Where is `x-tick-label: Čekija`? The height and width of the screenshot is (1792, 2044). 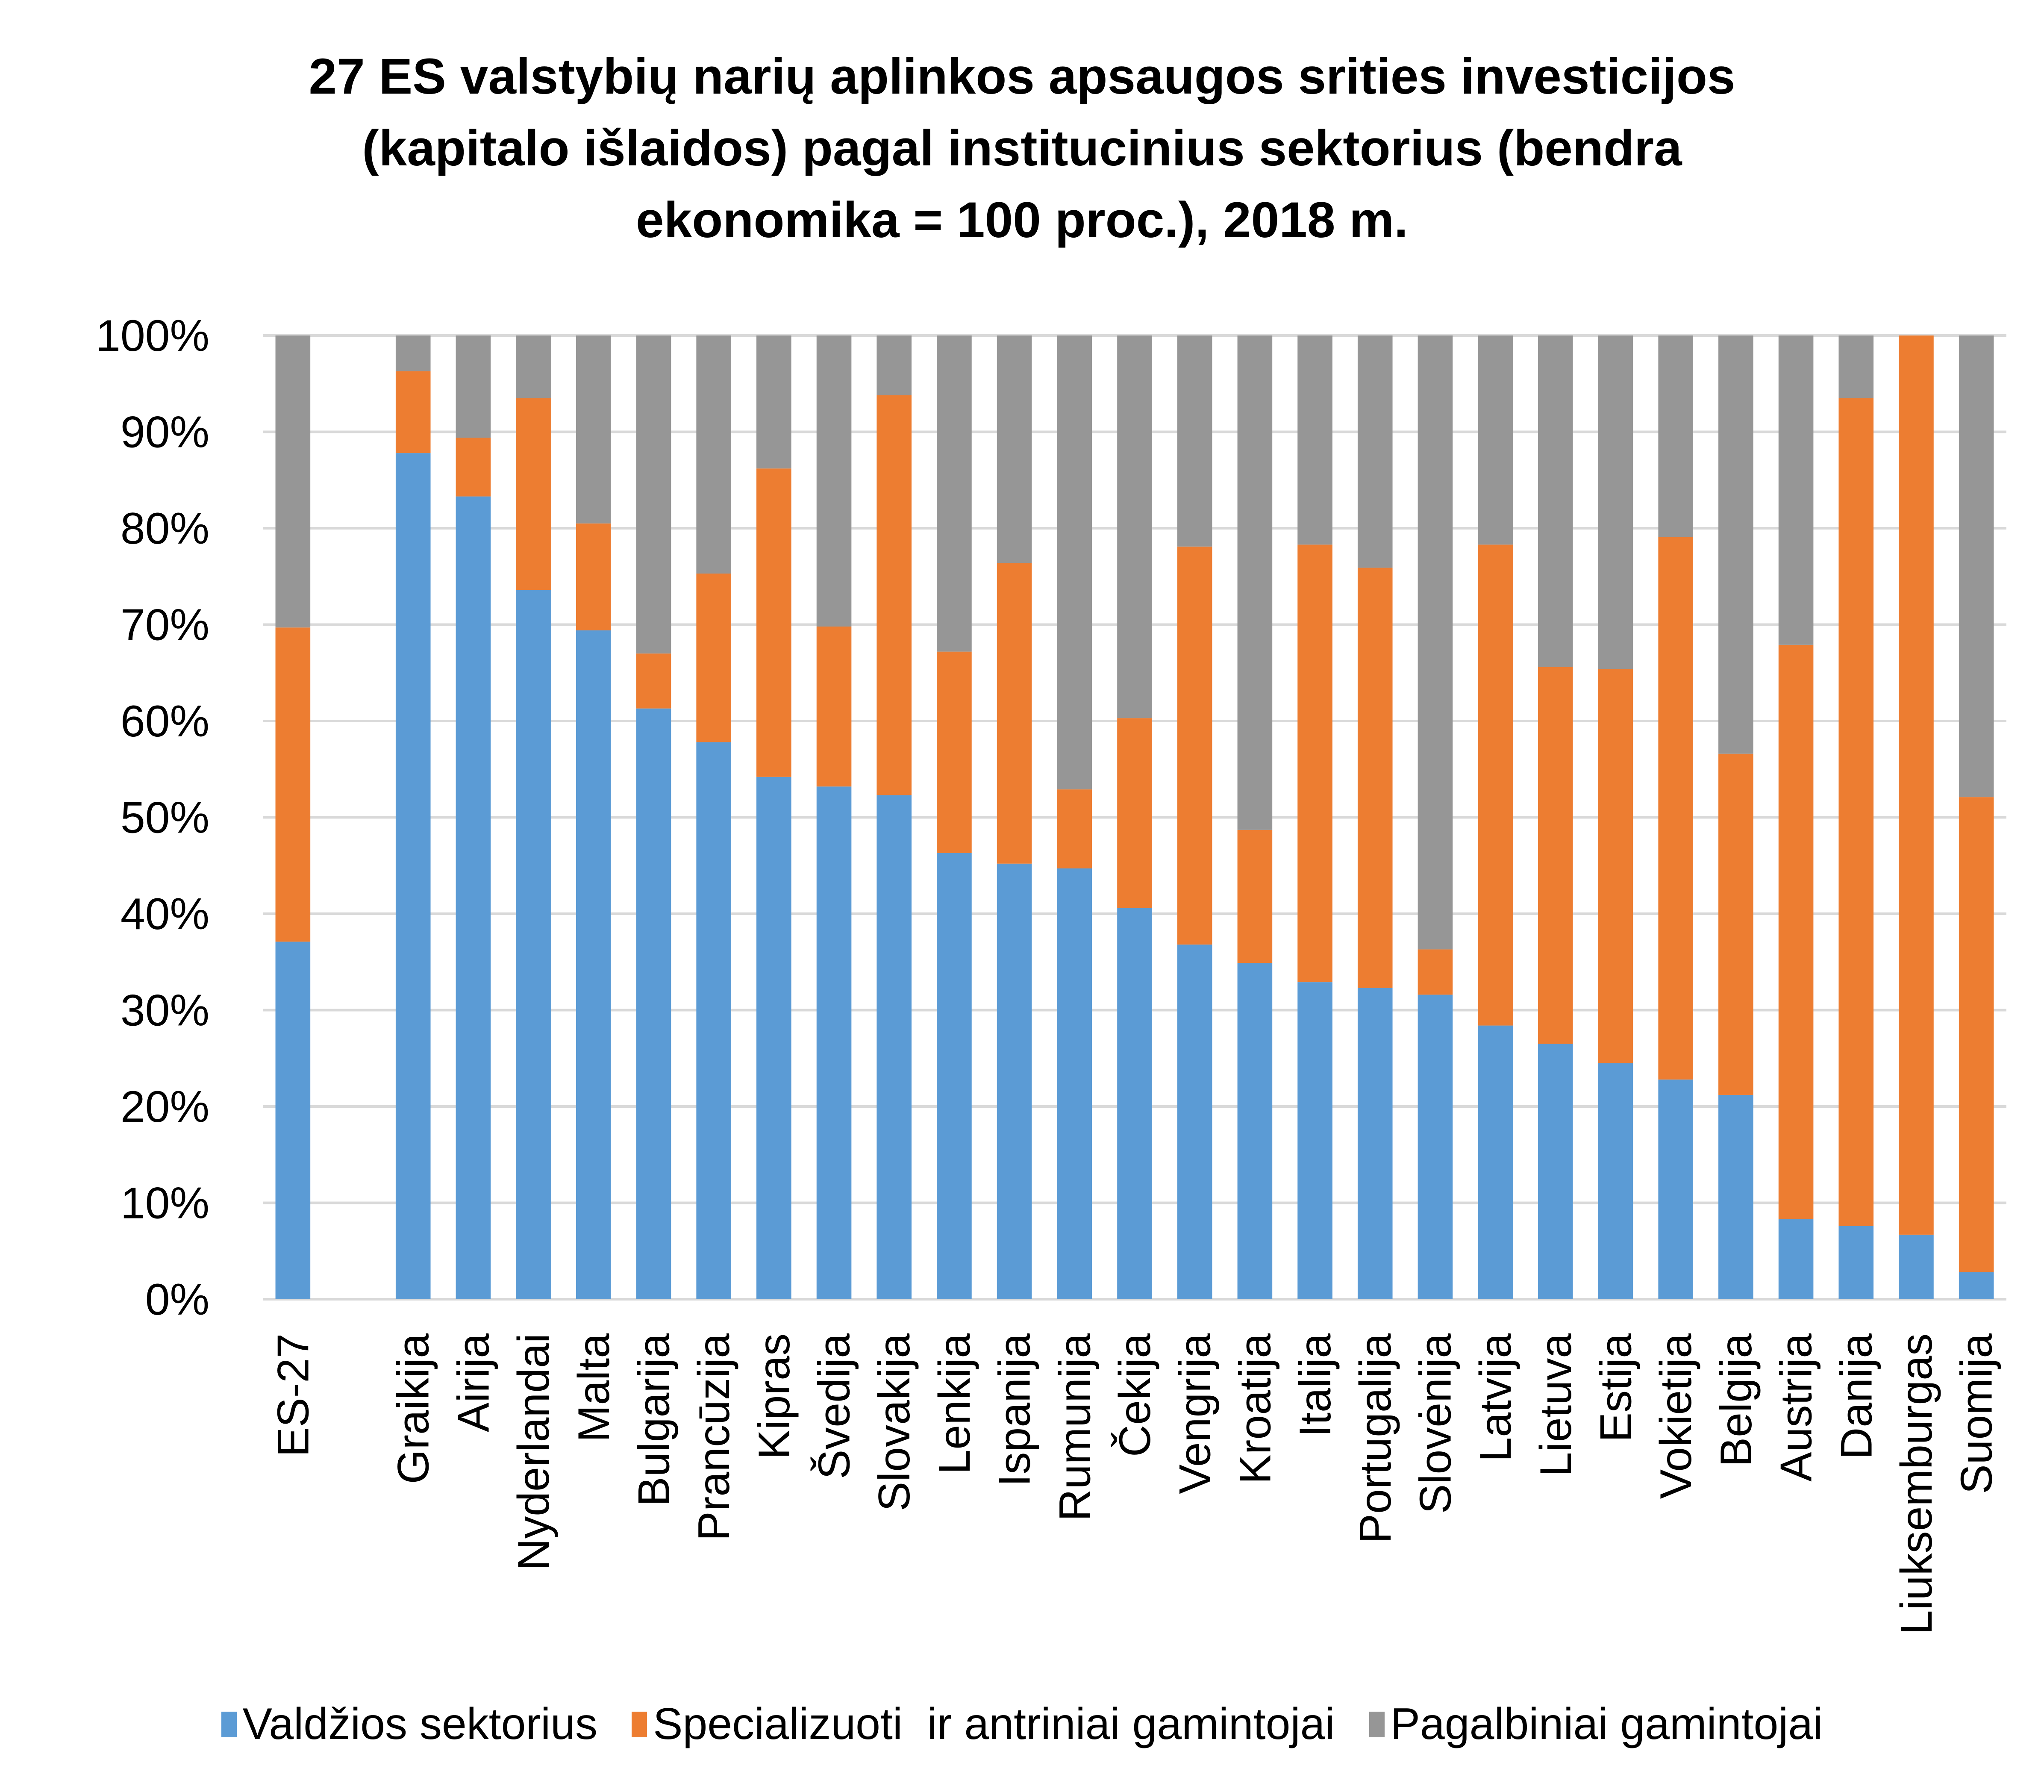
x-tick-label: Čekija is located at coordinates (1135, 1395).